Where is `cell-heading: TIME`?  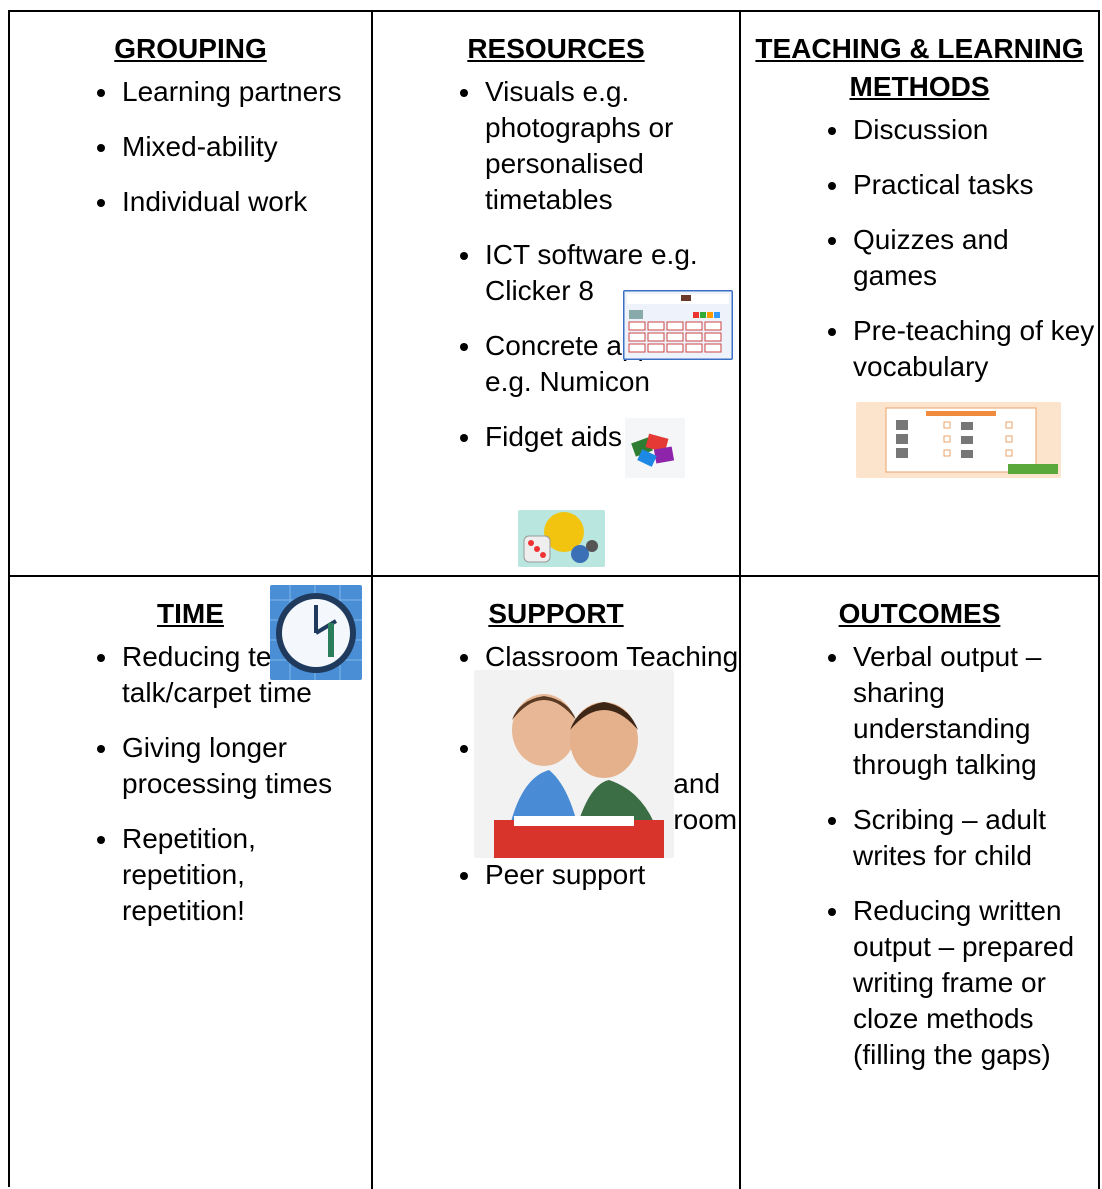
cell-heading: TIME is located at coordinates (190, 613).